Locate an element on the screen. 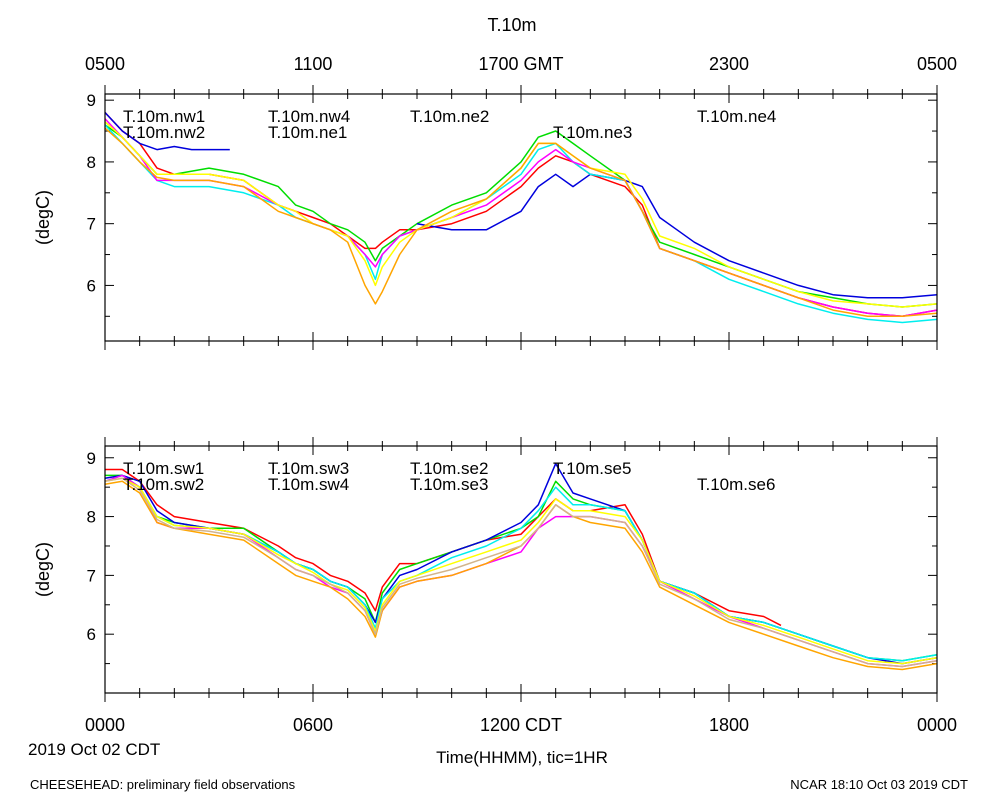 The image size is (1000, 800). legend-entry: T.10m.se3 is located at coordinates (449, 484).